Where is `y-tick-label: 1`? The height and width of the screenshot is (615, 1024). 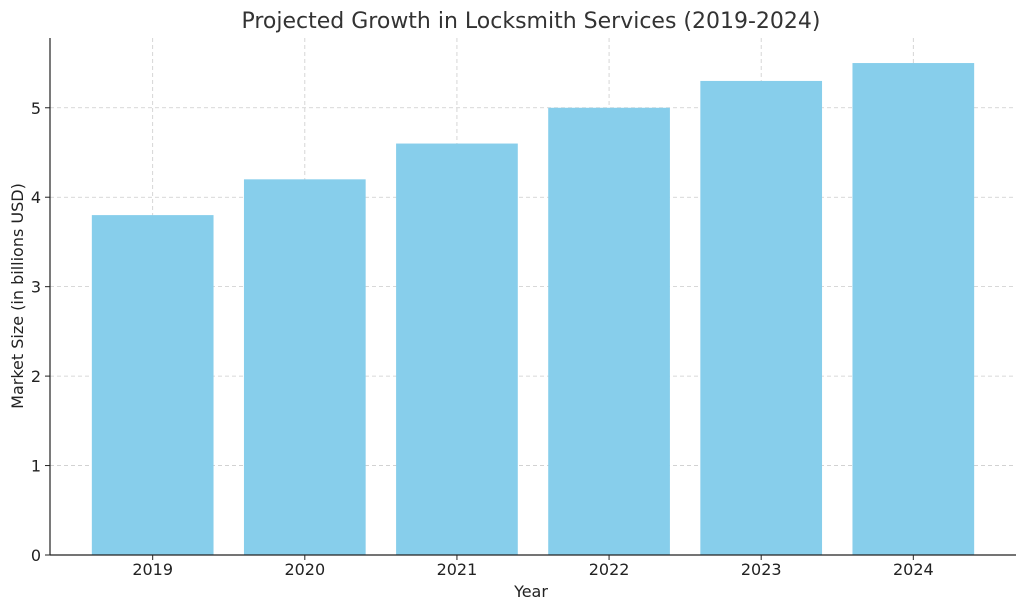 y-tick-label: 1 is located at coordinates (36, 466).